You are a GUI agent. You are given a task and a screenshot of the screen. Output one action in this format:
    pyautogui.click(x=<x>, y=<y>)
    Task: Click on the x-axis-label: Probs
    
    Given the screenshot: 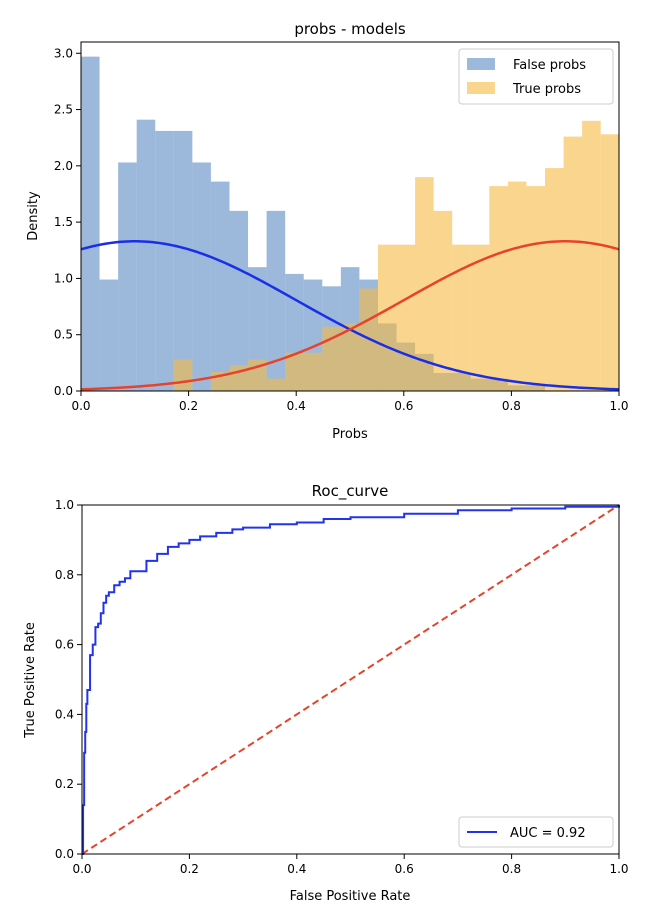 What is the action you would take?
    pyautogui.click(x=350, y=434)
    